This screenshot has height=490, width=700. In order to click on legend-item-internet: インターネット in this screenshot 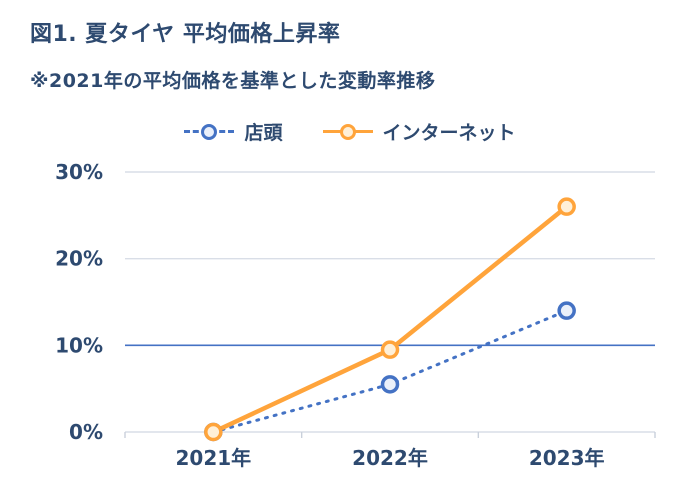, I will do `click(419, 131)`.